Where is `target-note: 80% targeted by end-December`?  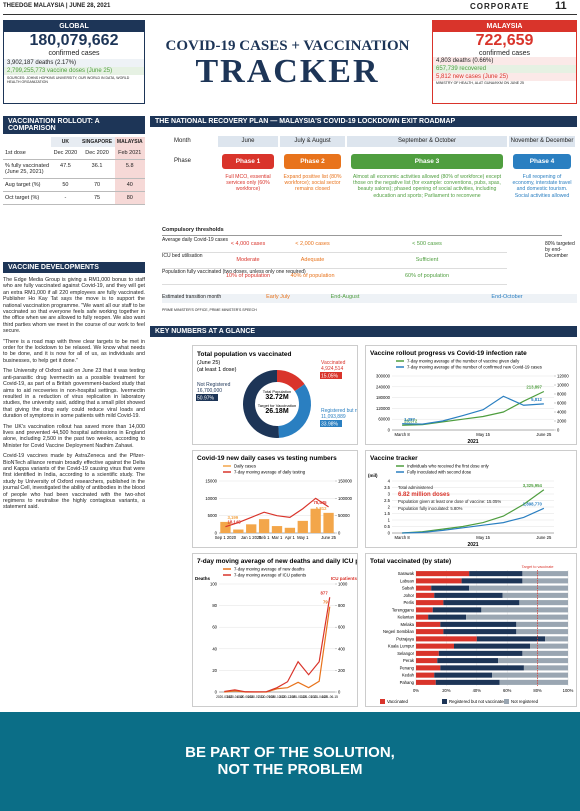
target-note: 80% targeted by end-December is located at coordinates (560, 250).